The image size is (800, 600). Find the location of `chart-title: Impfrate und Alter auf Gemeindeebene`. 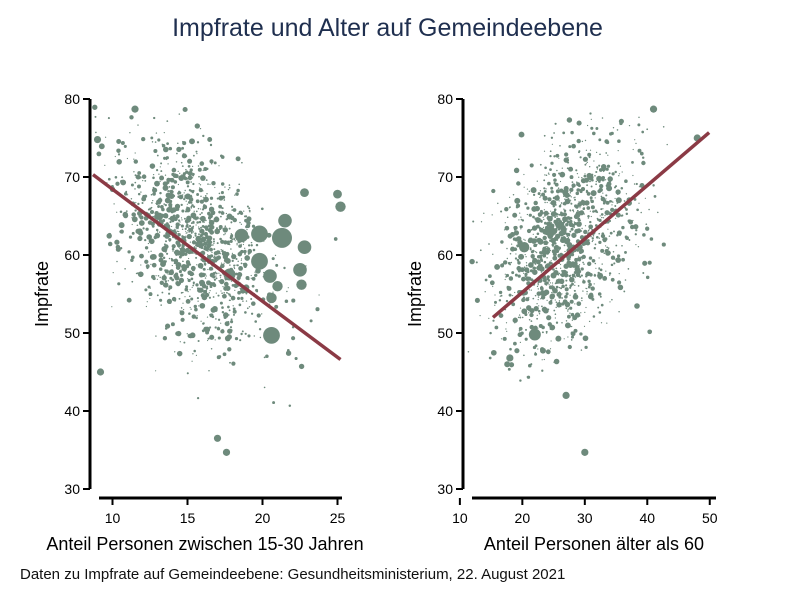

chart-title: Impfrate und Alter auf Gemeindeebene is located at coordinates (387, 28).